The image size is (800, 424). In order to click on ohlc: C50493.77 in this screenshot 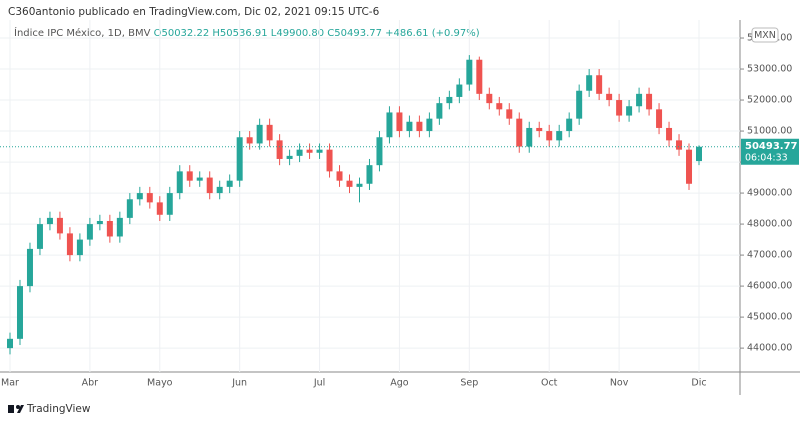, I will do `click(354, 33)`.